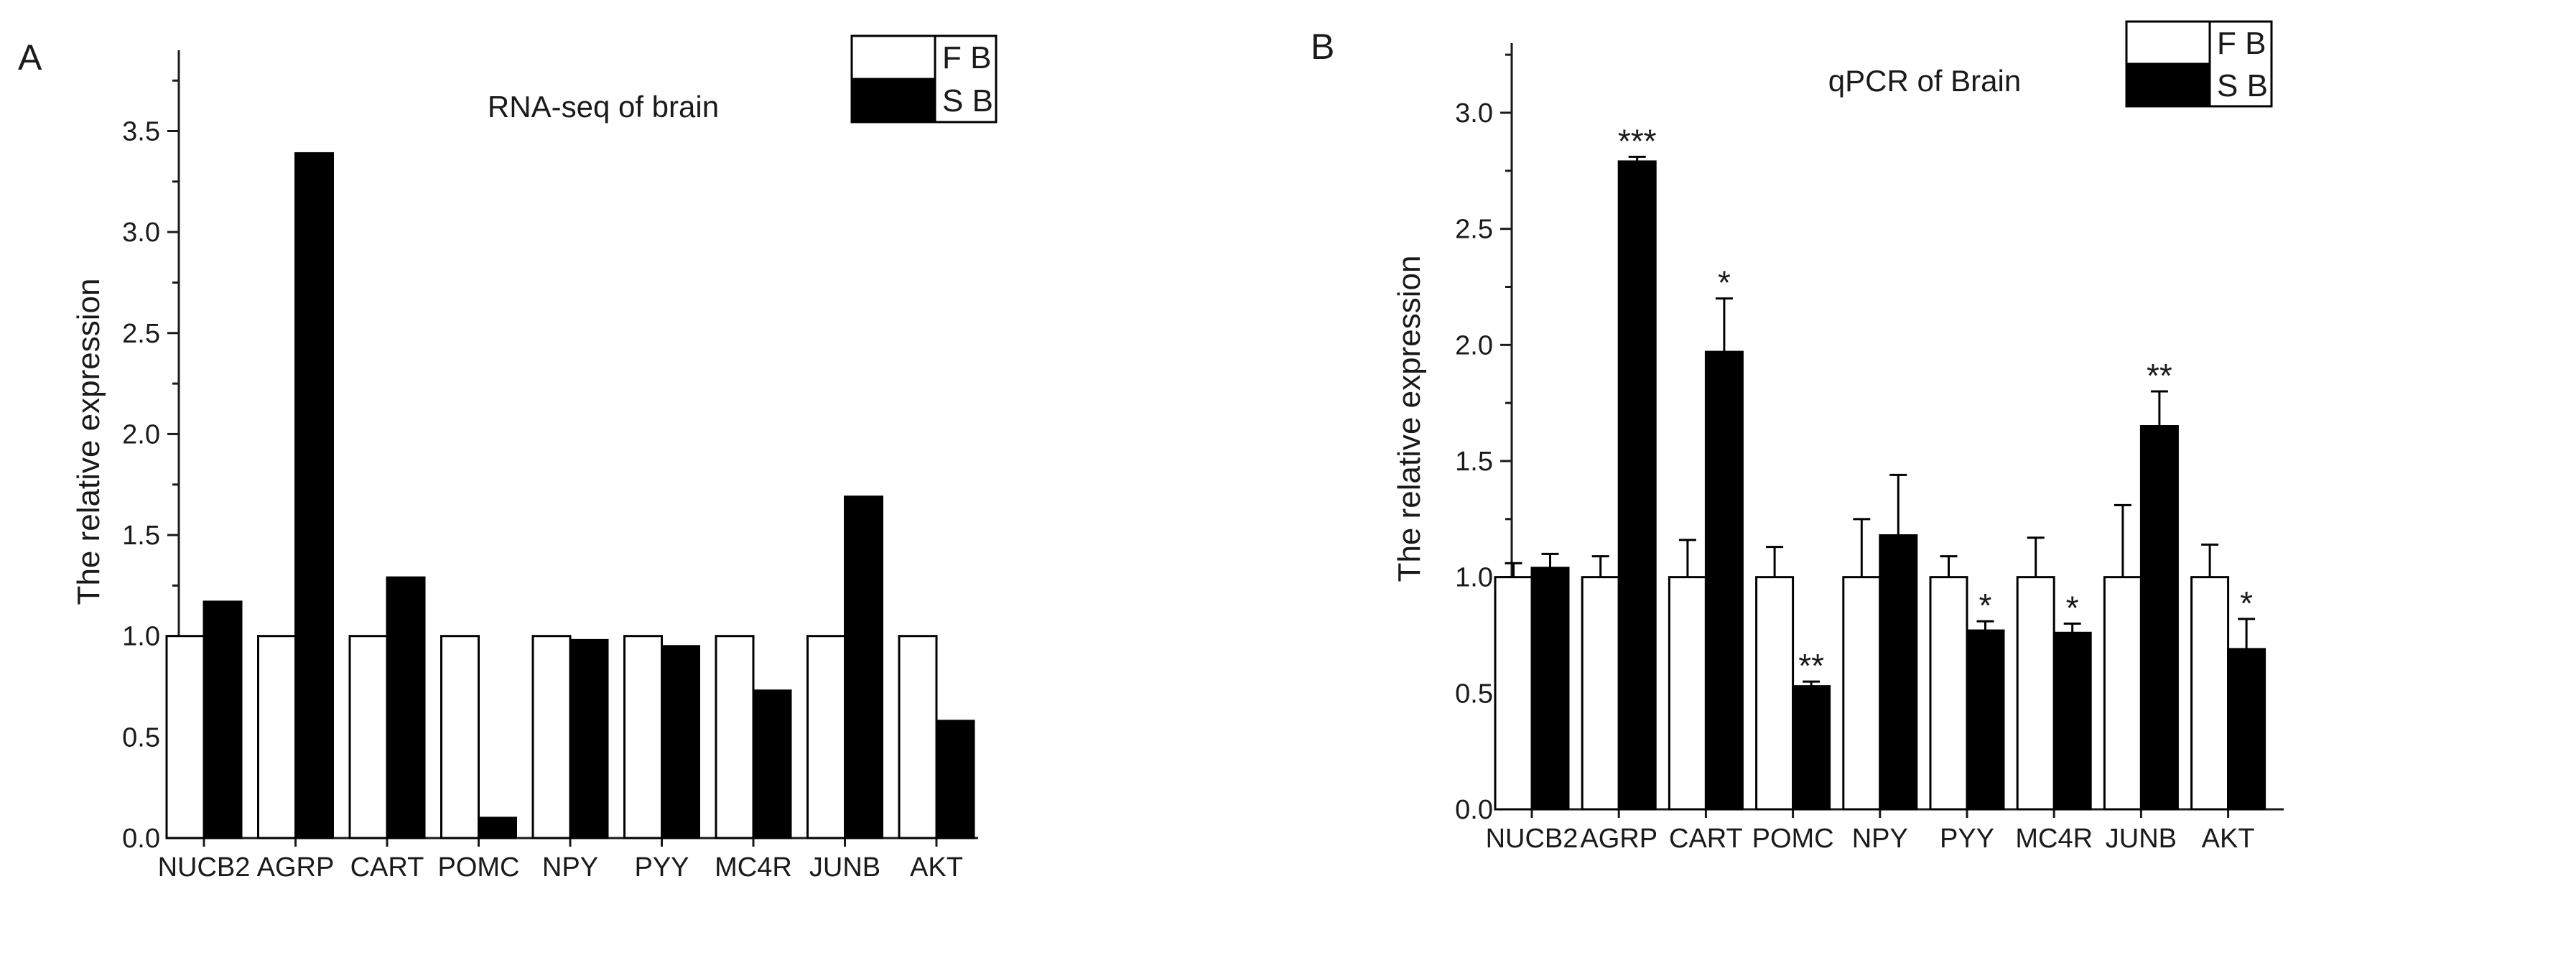  What do you see at coordinates (1474, 462) in the screenshot?
I see `panel-b-y-tick-label: 1.5` at bounding box center [1474, 462].